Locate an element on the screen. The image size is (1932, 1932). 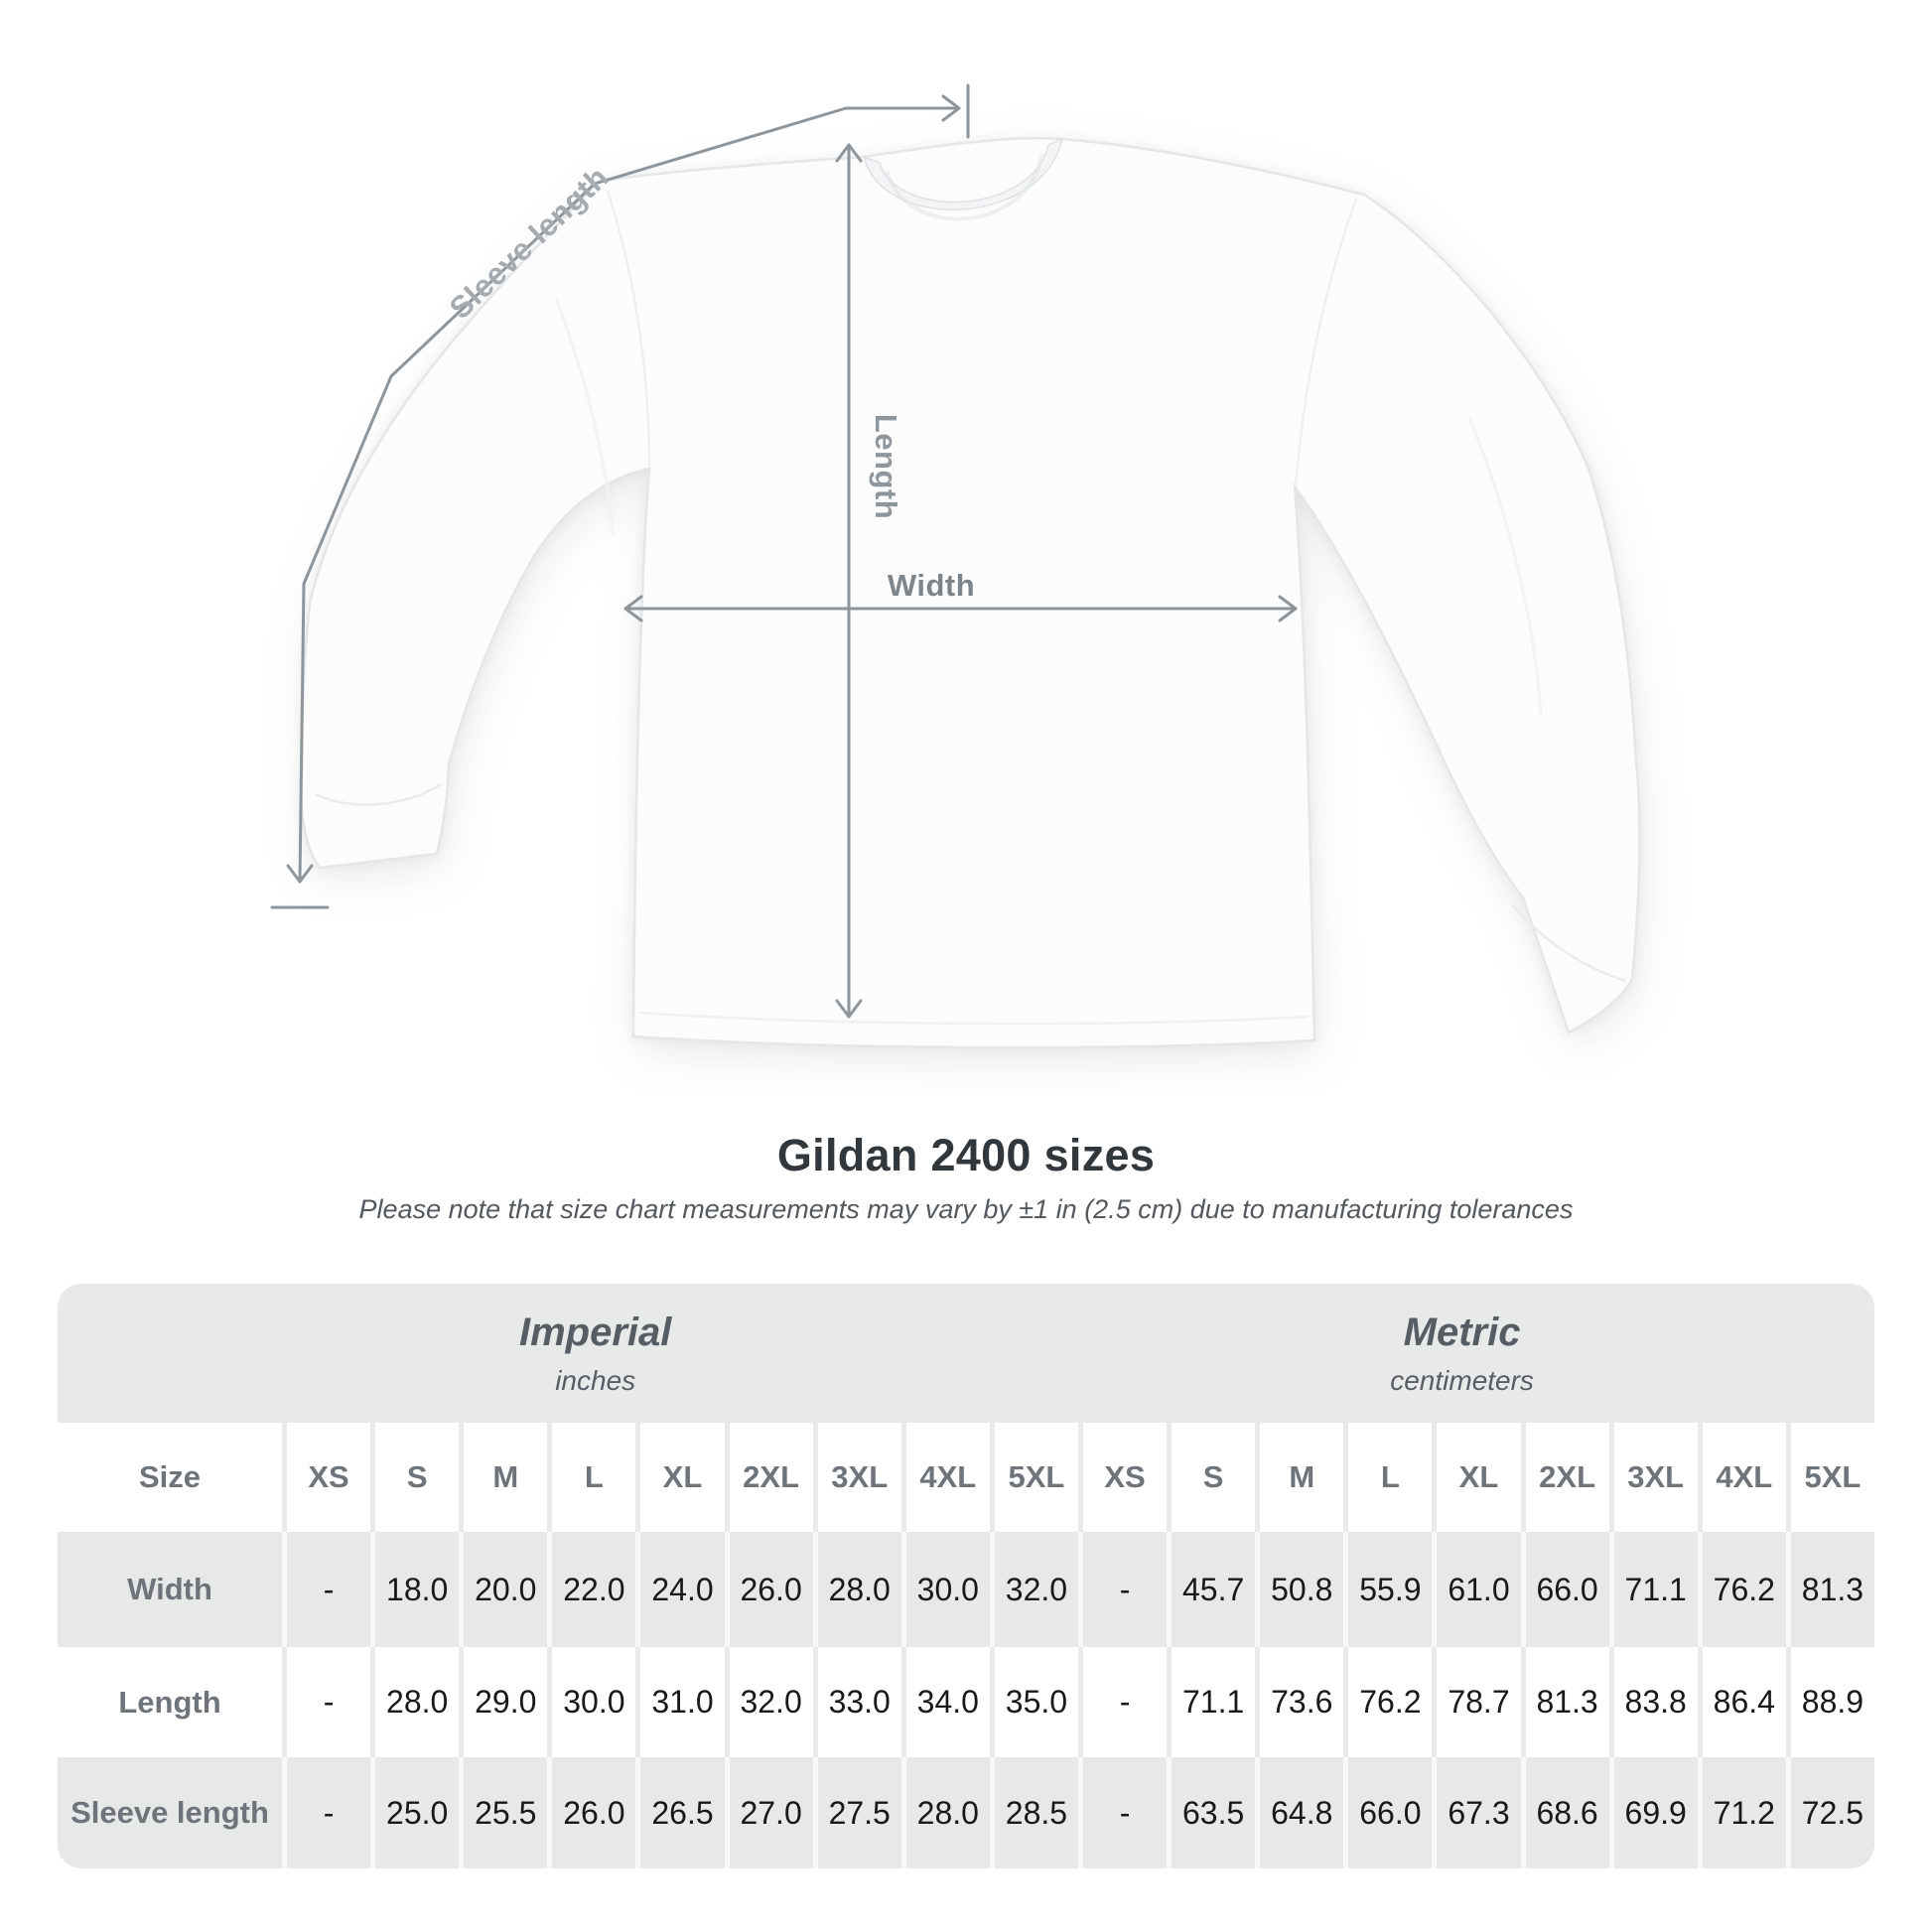
size-header-metric-4xl: 4XL is located at coordinates (1744, 1478).